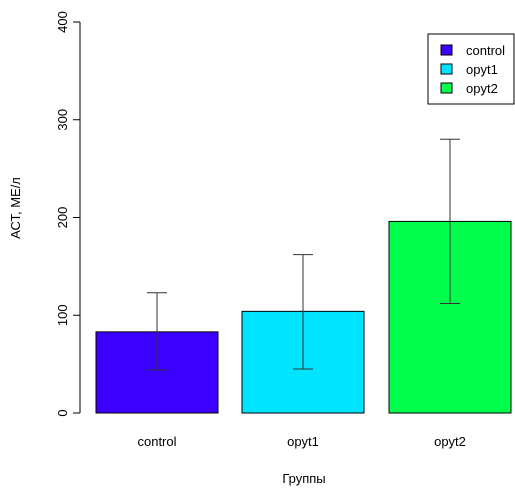  I want to click on legend-label: opyt1, so click(482, 69).